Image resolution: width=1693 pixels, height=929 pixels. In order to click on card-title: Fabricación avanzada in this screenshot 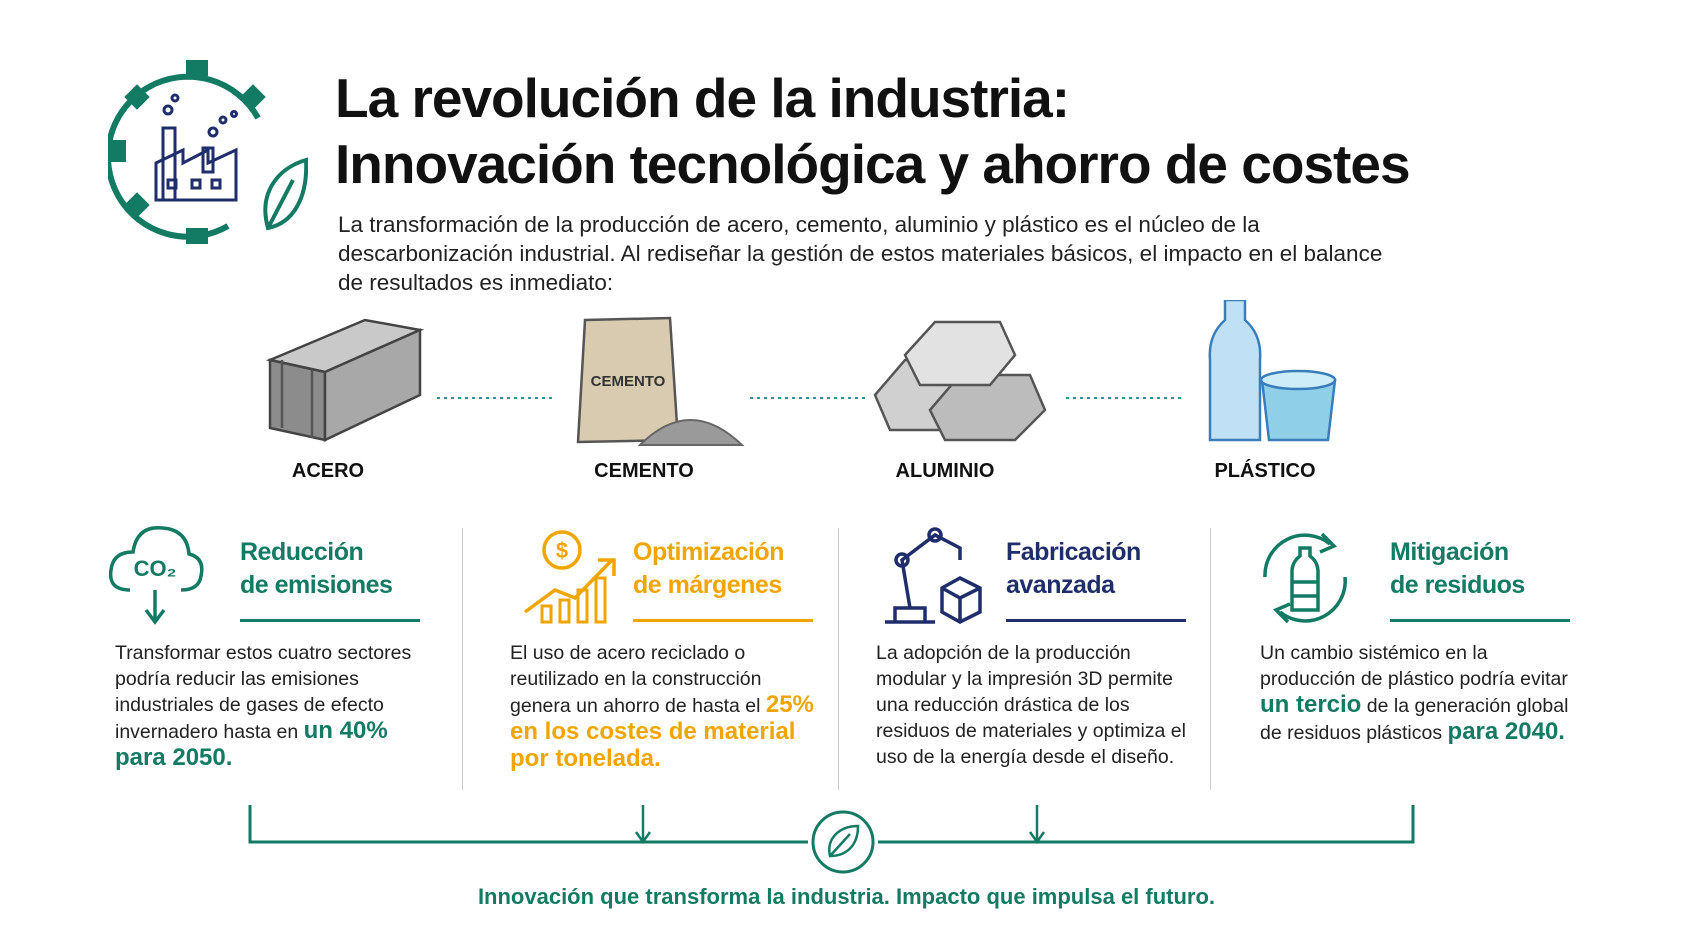, I will do `click(1073, 569)`.